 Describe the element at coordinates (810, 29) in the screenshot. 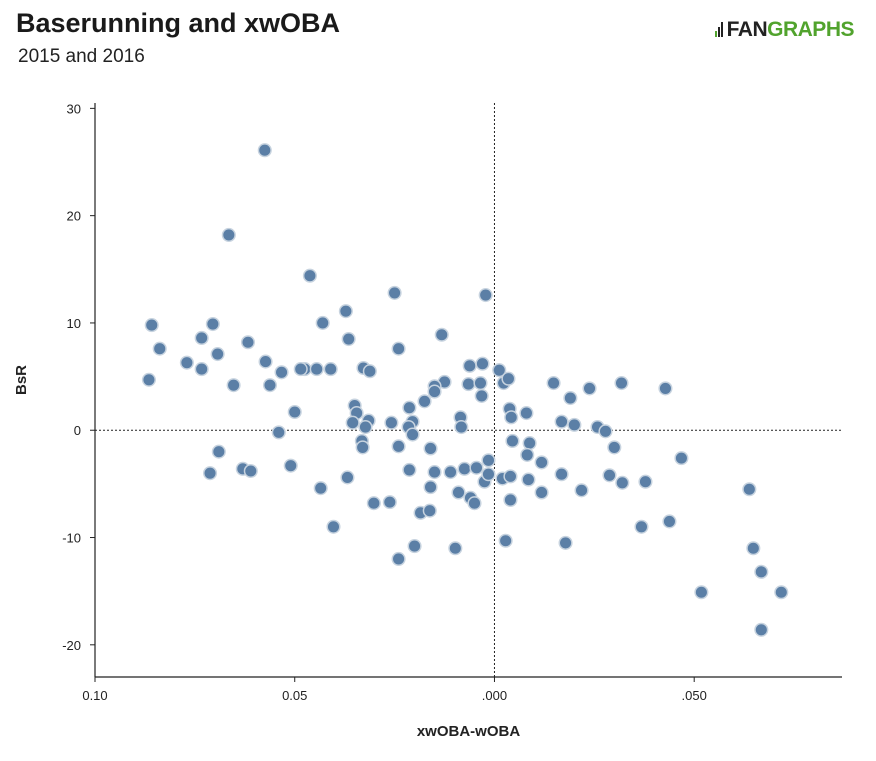

I see `logo-text-graphs: GRAPHS` at that location.